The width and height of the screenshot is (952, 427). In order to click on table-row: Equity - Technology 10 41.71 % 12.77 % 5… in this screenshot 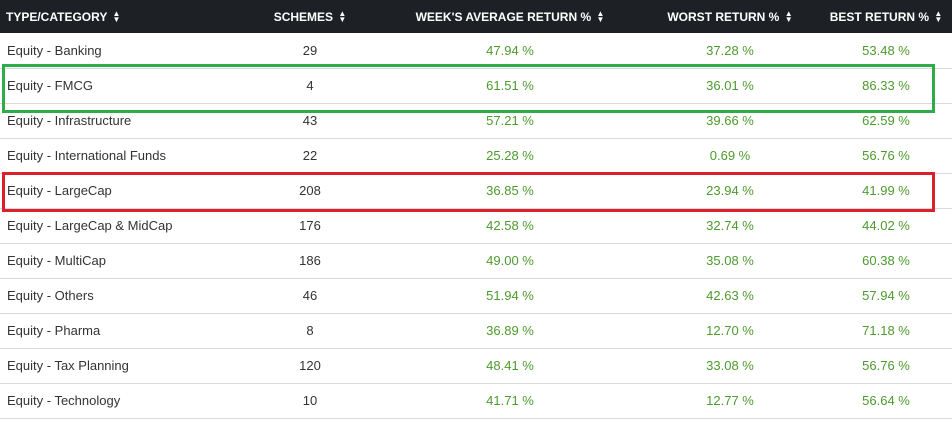, I will do `click(476, 400)`.